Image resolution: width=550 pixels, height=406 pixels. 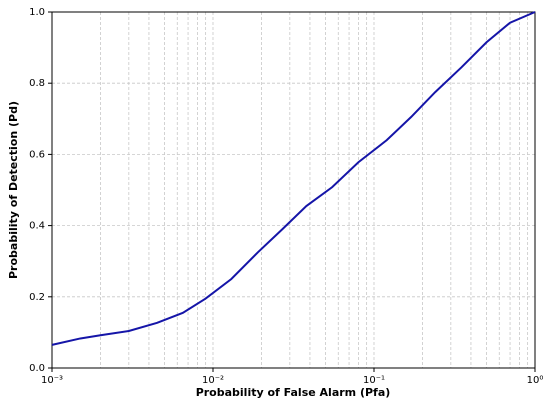 I want to click on y-tick-label: 0.2, so click(x=37, y=297).